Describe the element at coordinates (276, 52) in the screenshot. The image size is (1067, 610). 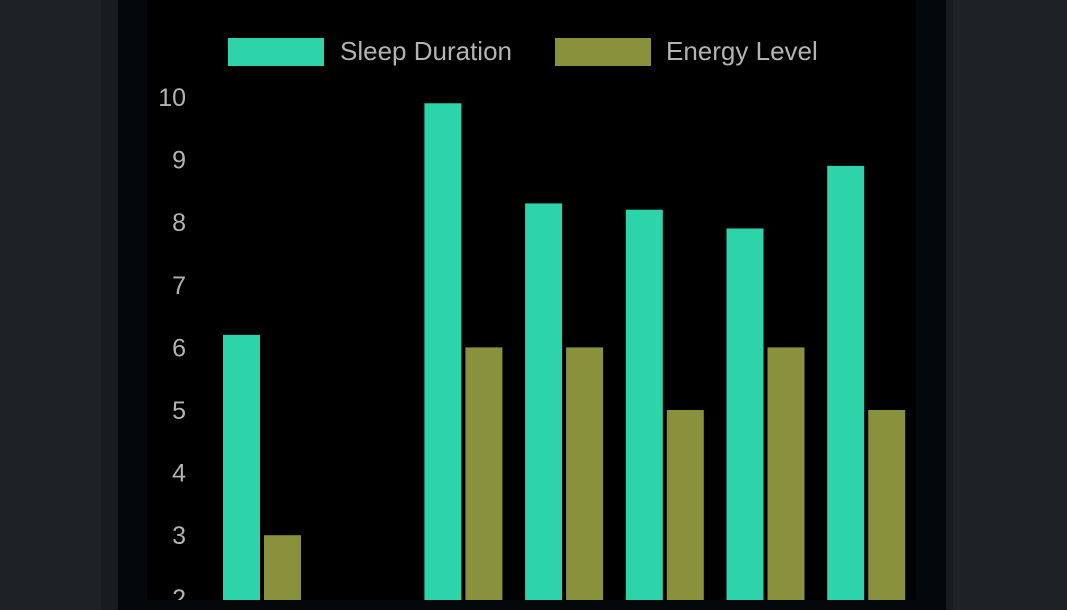
I see `legend-swatch-sleep` at that location.